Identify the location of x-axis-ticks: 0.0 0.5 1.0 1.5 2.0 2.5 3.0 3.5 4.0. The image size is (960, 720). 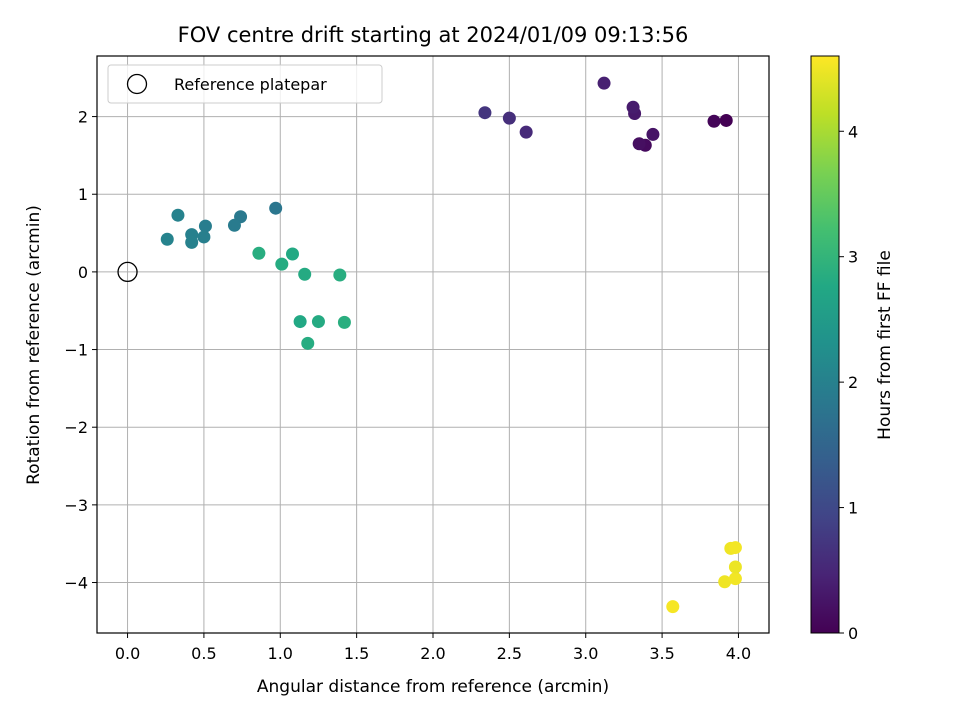
(433, 648).